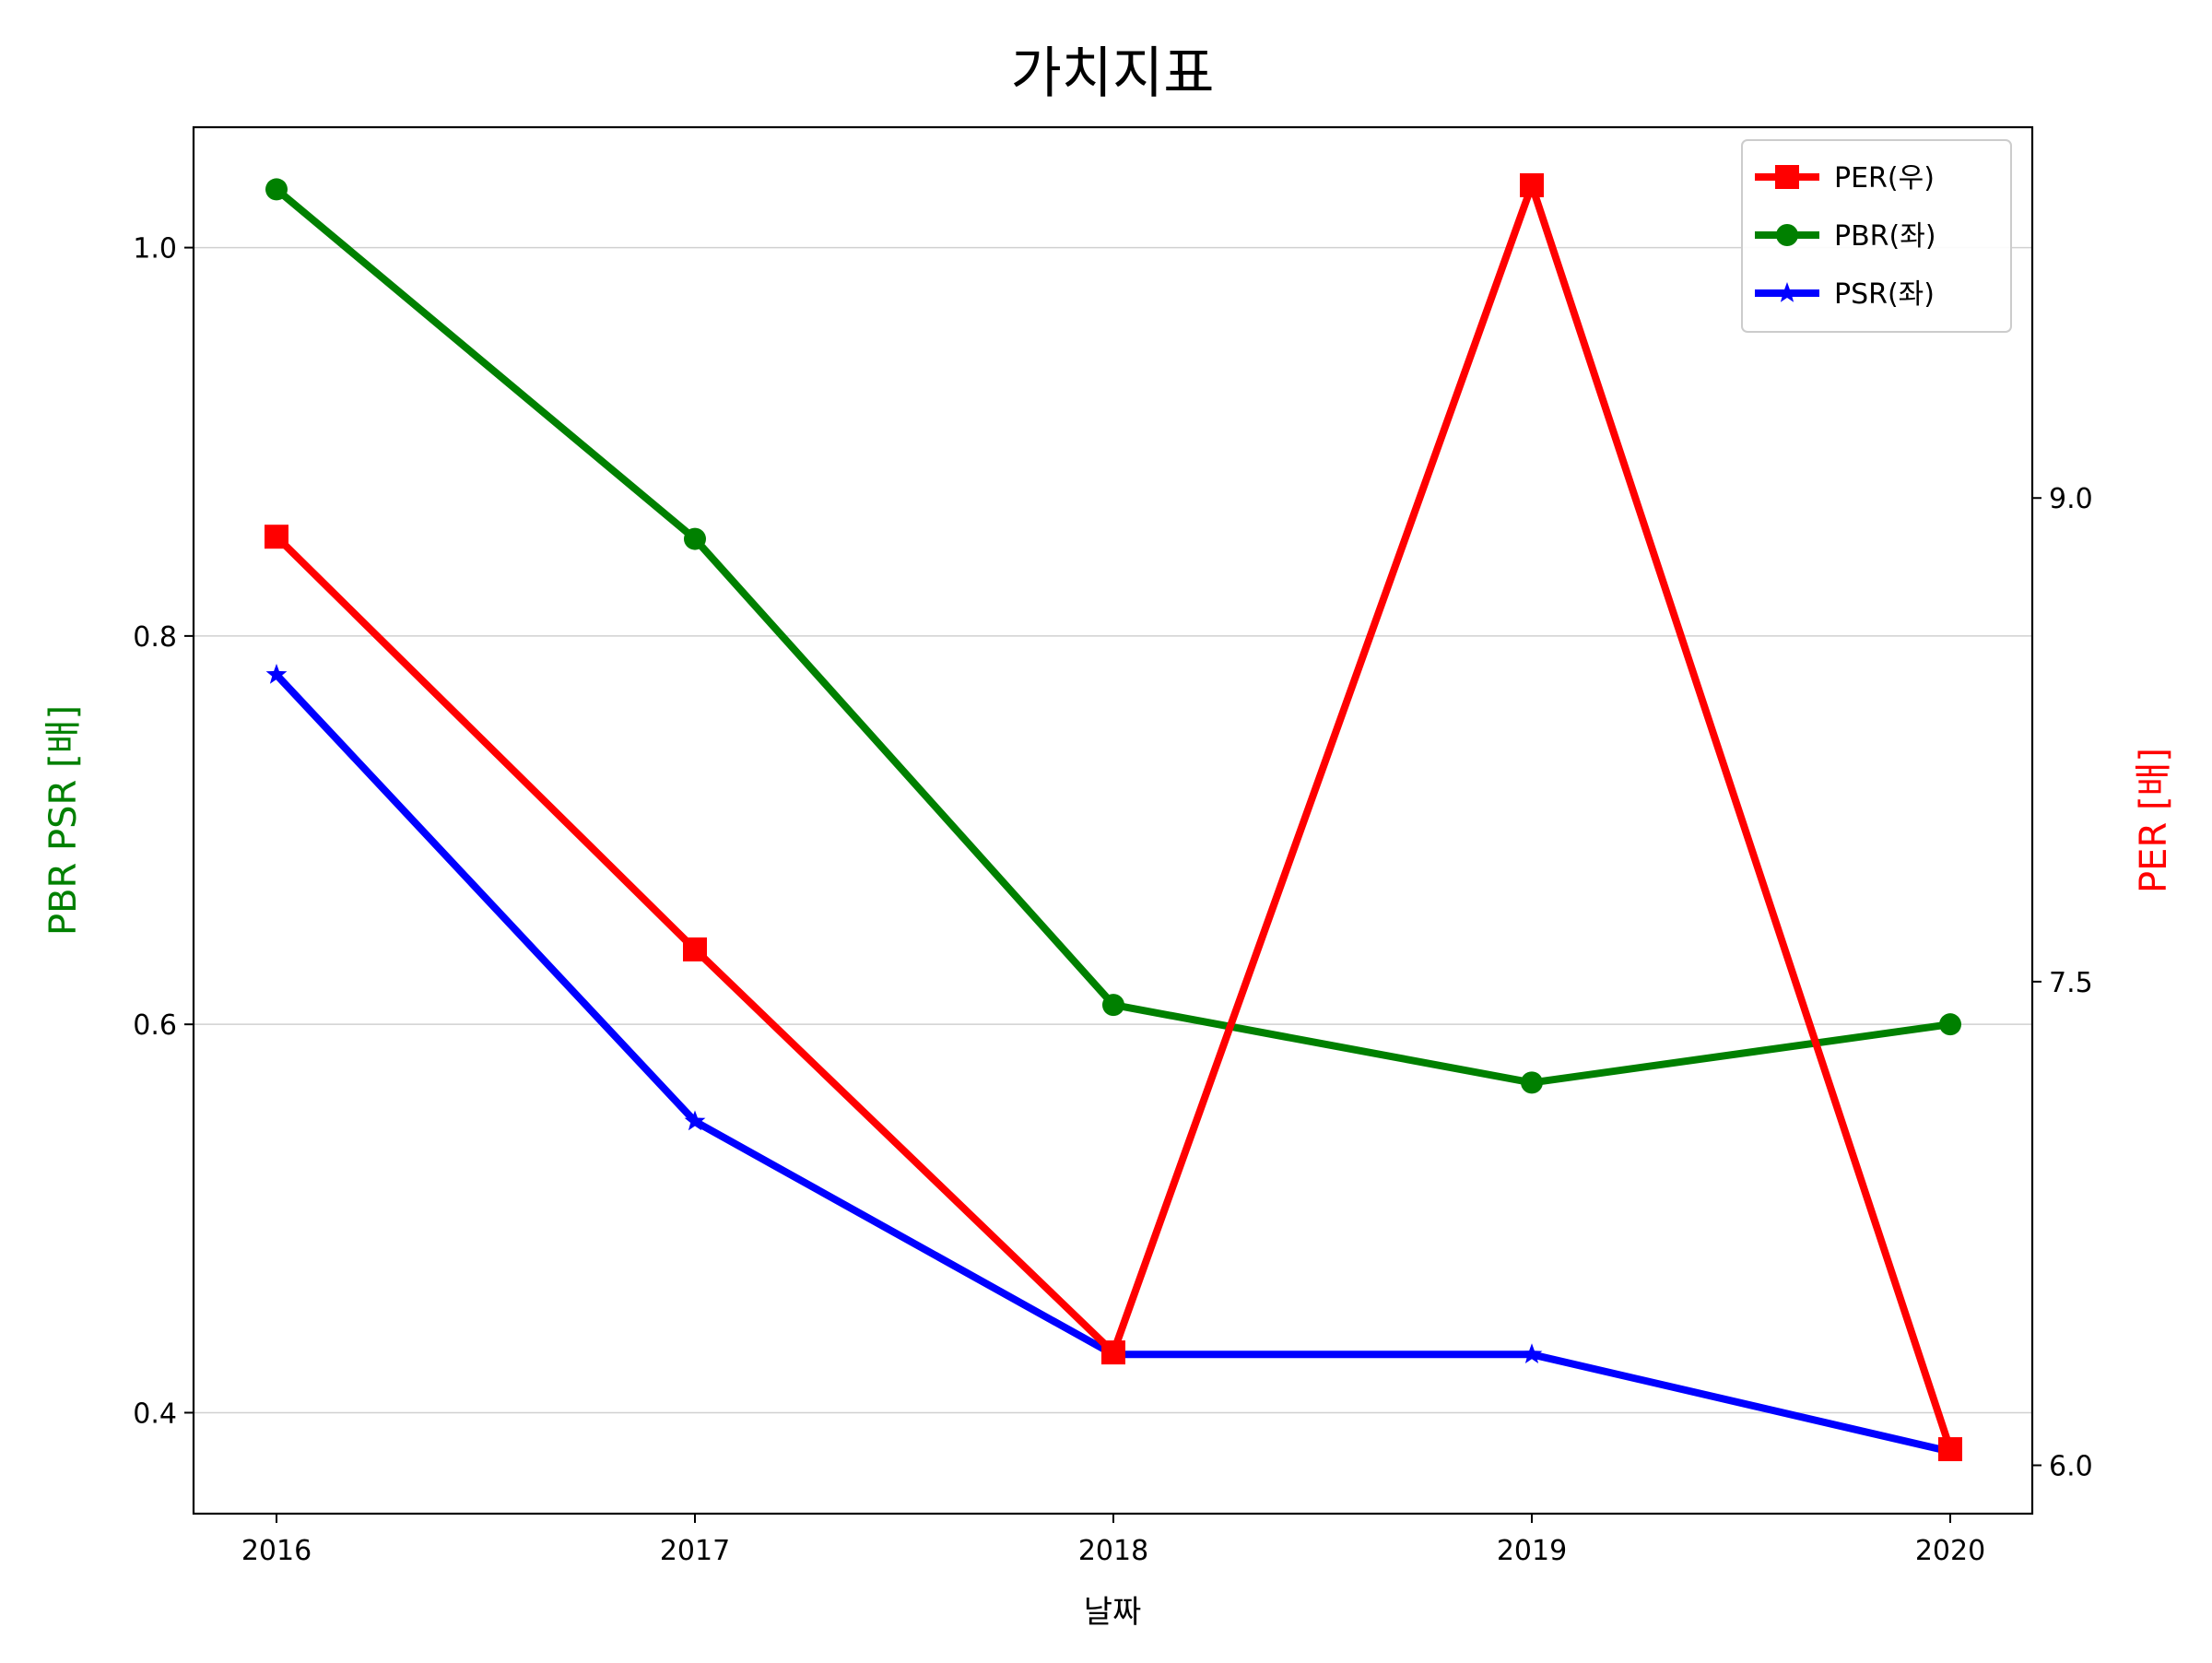 The width and height of the screenshot is (2212, 1663). I want to click on legend-label: PSR(좌), so click(1884, 294).